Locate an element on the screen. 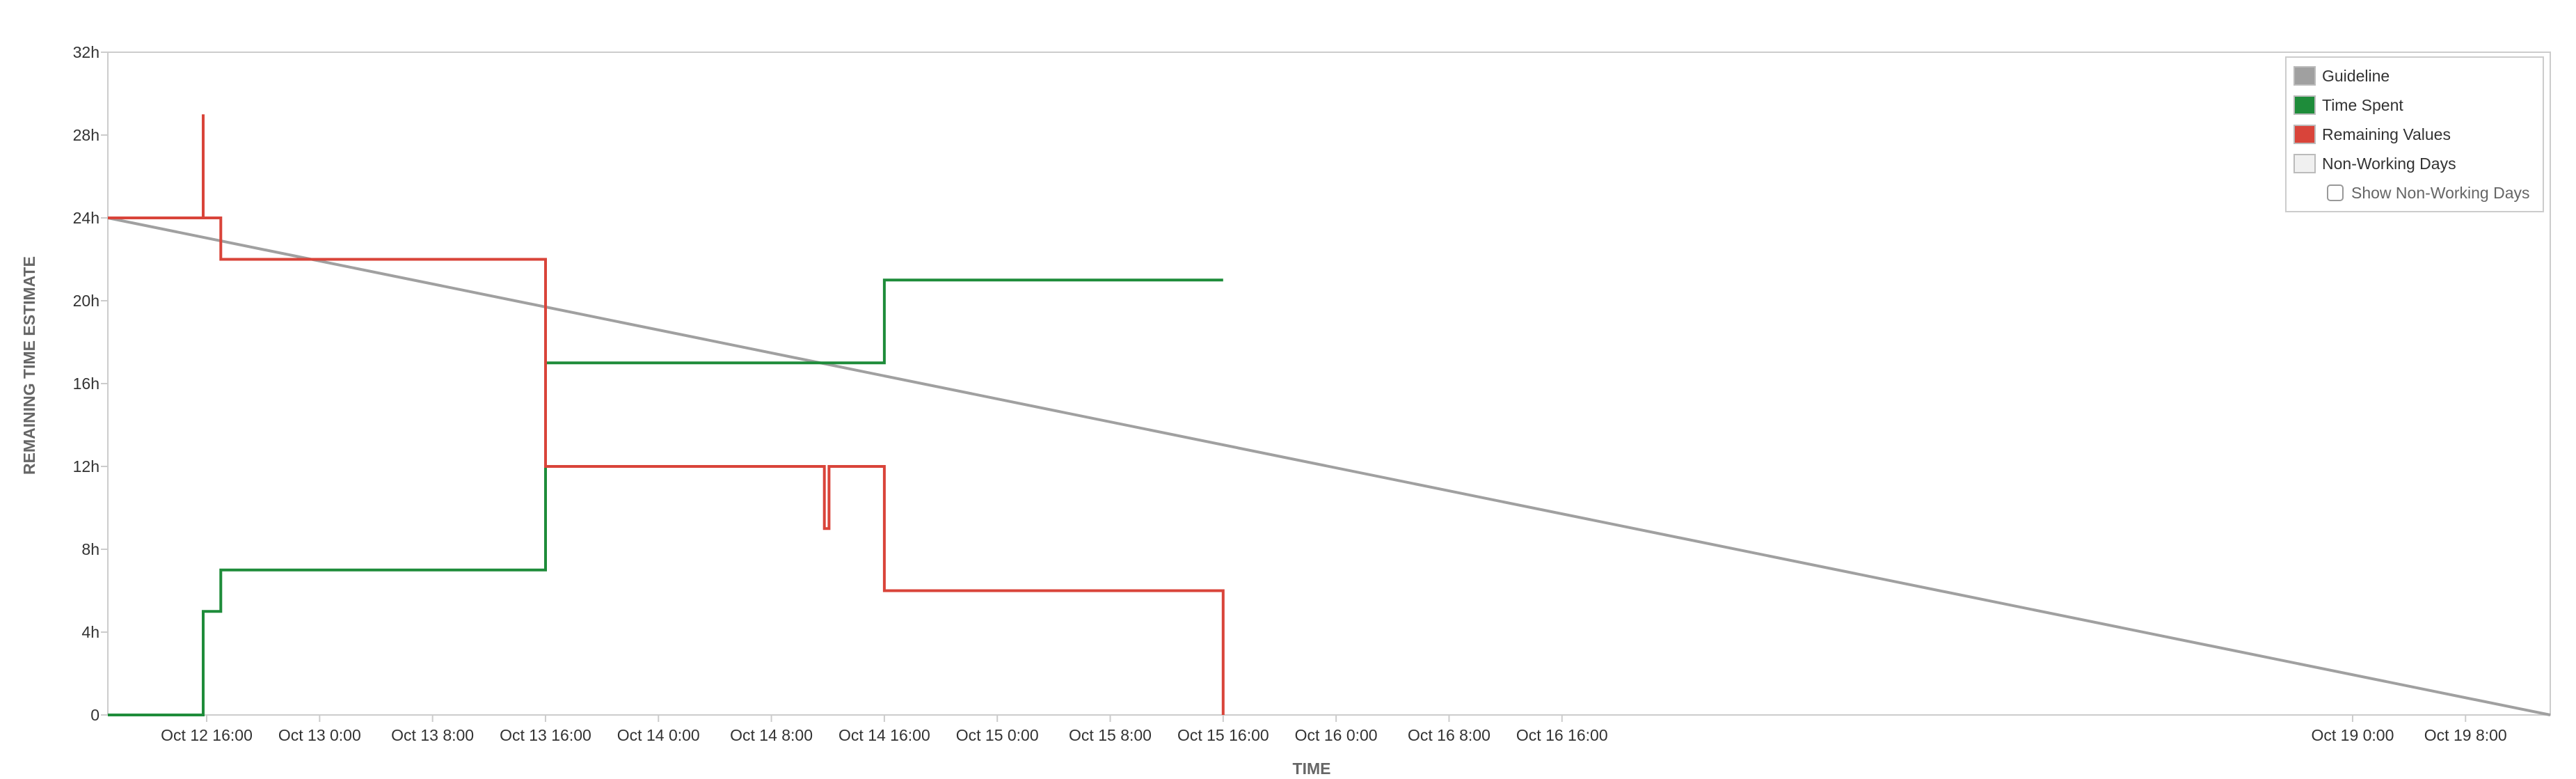  legend-label: Remaining Values is located at coordinates (2386, 134).